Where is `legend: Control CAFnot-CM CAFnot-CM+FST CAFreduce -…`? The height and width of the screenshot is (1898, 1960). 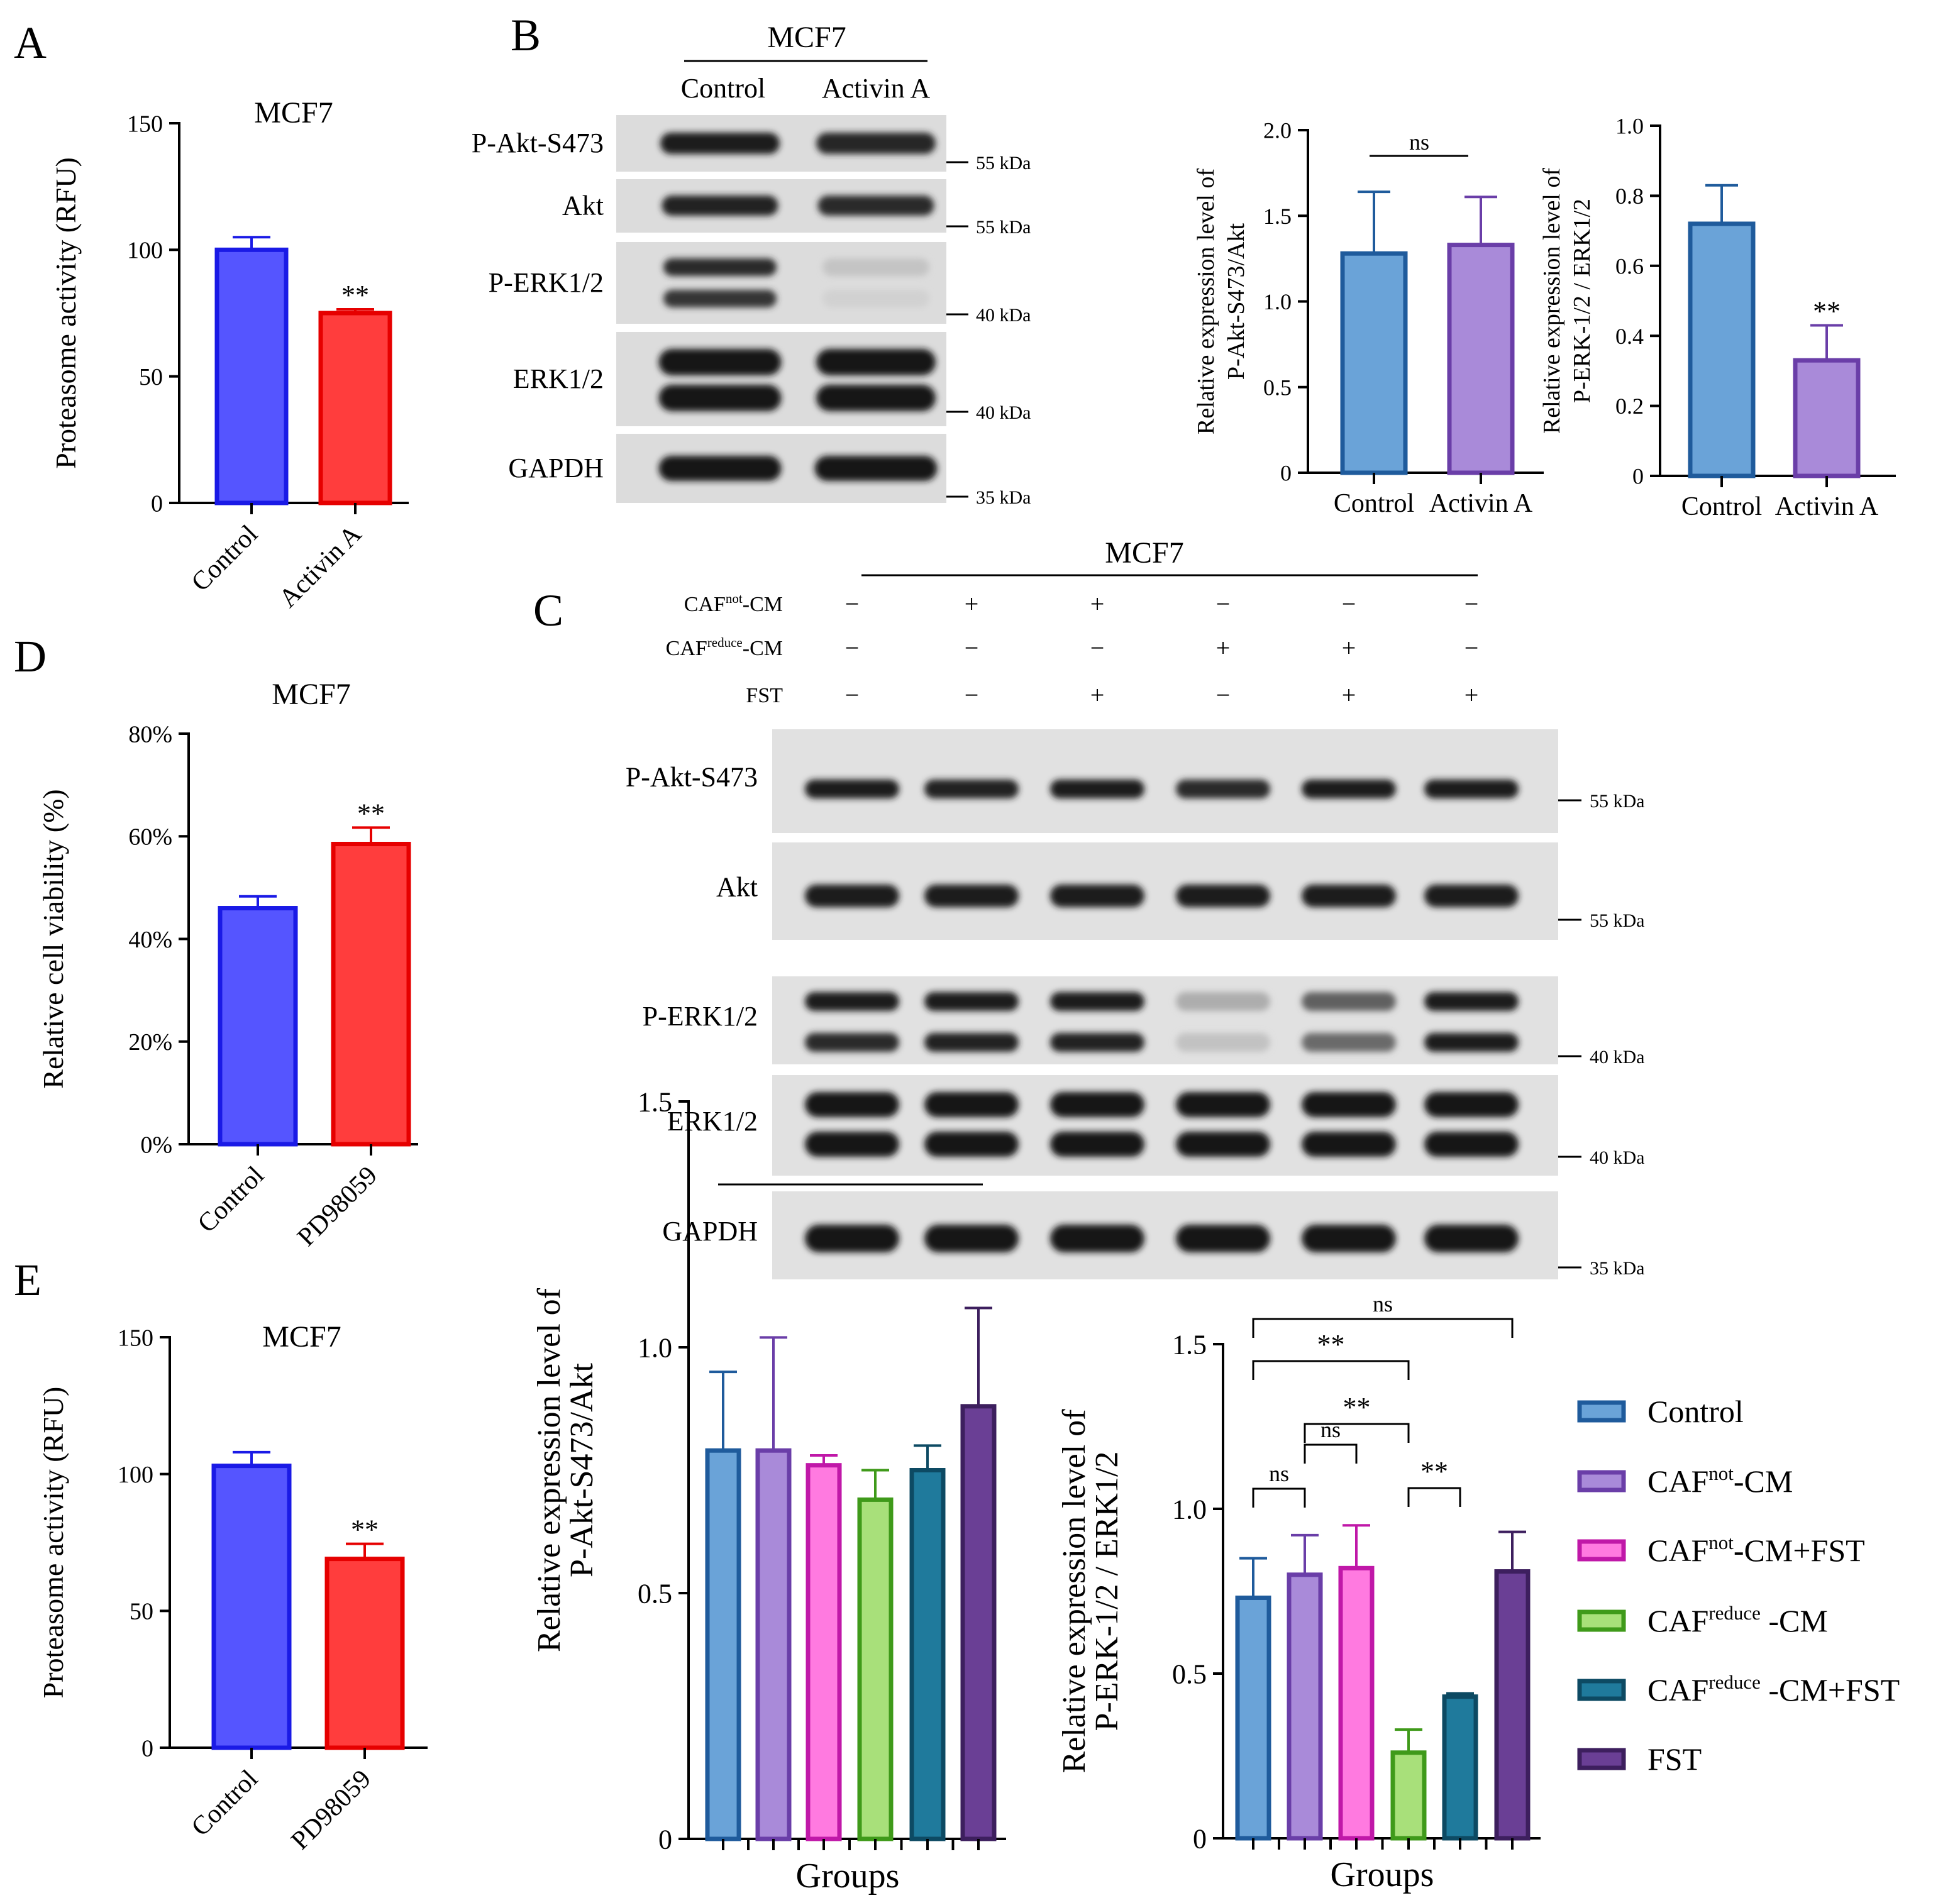
legend: Control CAFnot-CM CAFnot-CM+FST CAFreduce -… is located at coordinates (1738, 1585).